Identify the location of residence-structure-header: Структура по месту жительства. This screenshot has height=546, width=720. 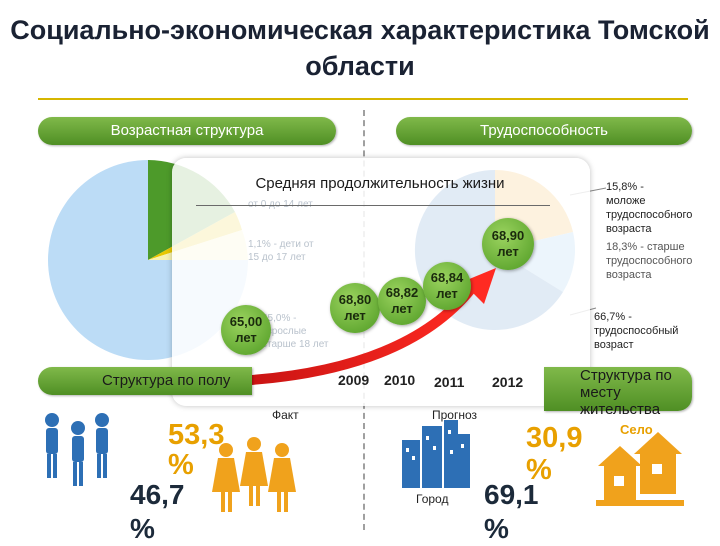
(618, 392).